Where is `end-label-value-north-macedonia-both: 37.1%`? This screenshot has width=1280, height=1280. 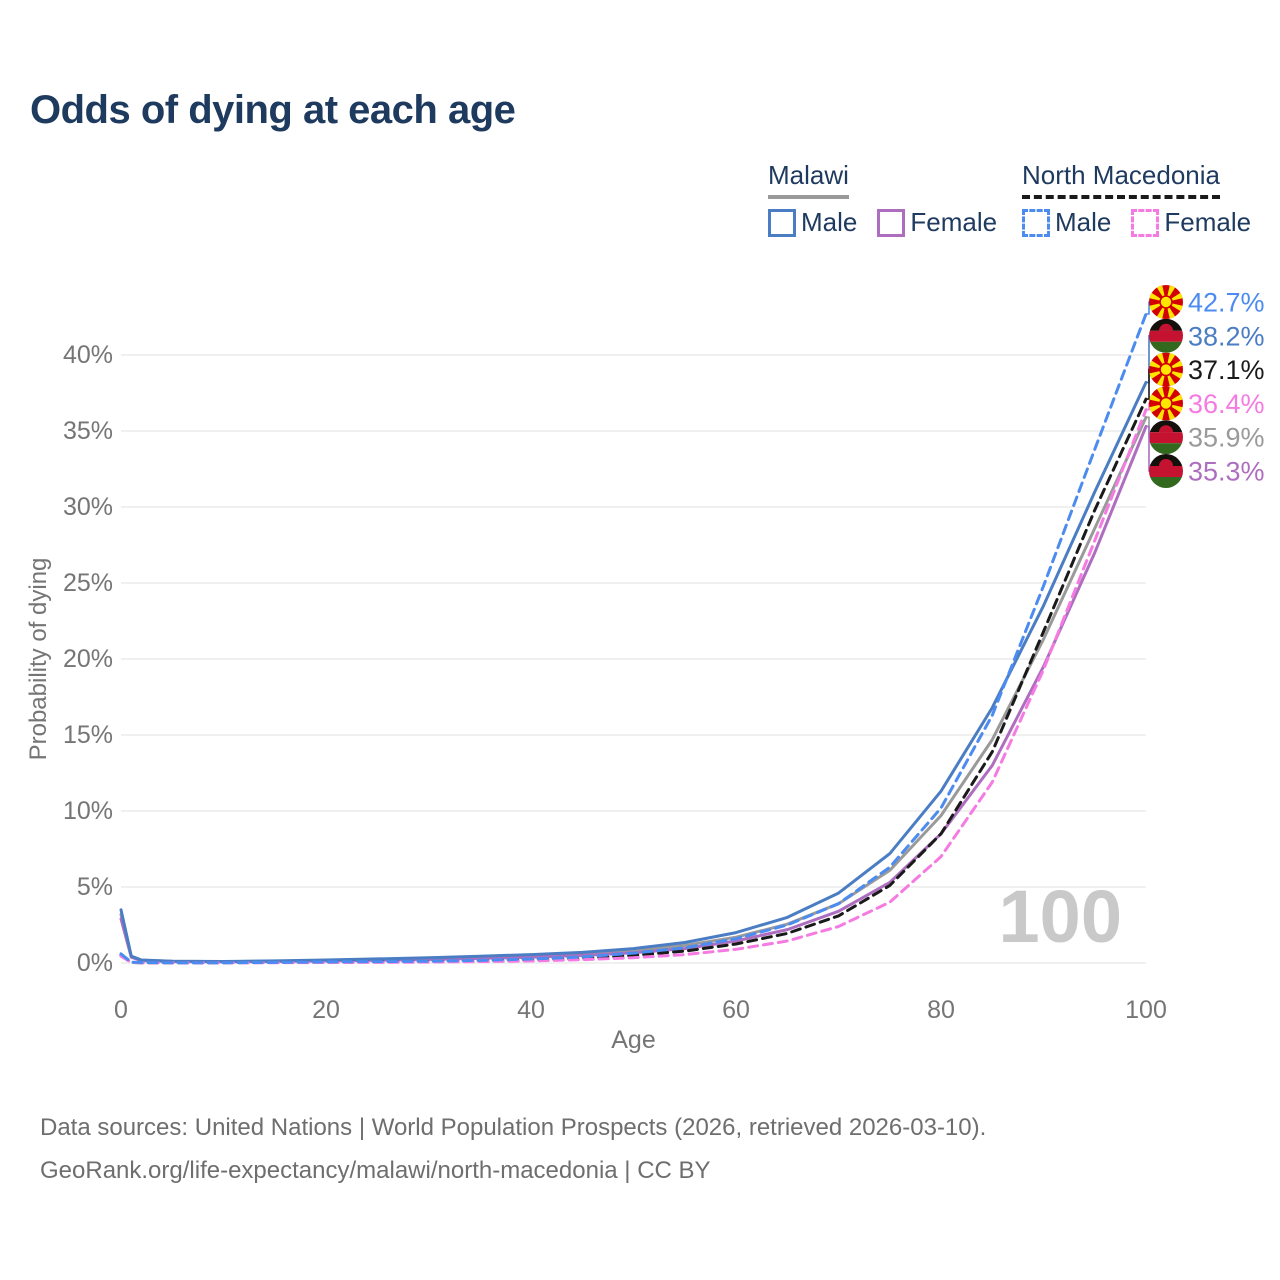
end-label-value-north-macedonia-both: 37.1% is located at coordinates (1226, 370).